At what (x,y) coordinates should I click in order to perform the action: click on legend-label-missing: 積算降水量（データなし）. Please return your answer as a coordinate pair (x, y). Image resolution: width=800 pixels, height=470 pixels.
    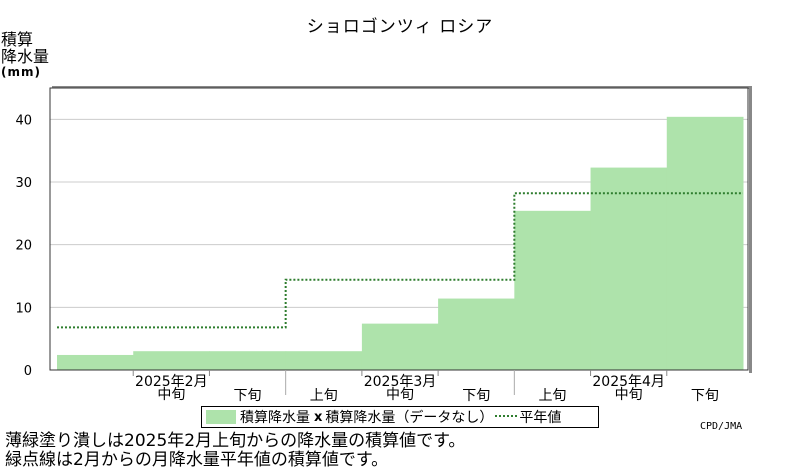
    Looking at the image, I should click on (409, 418).